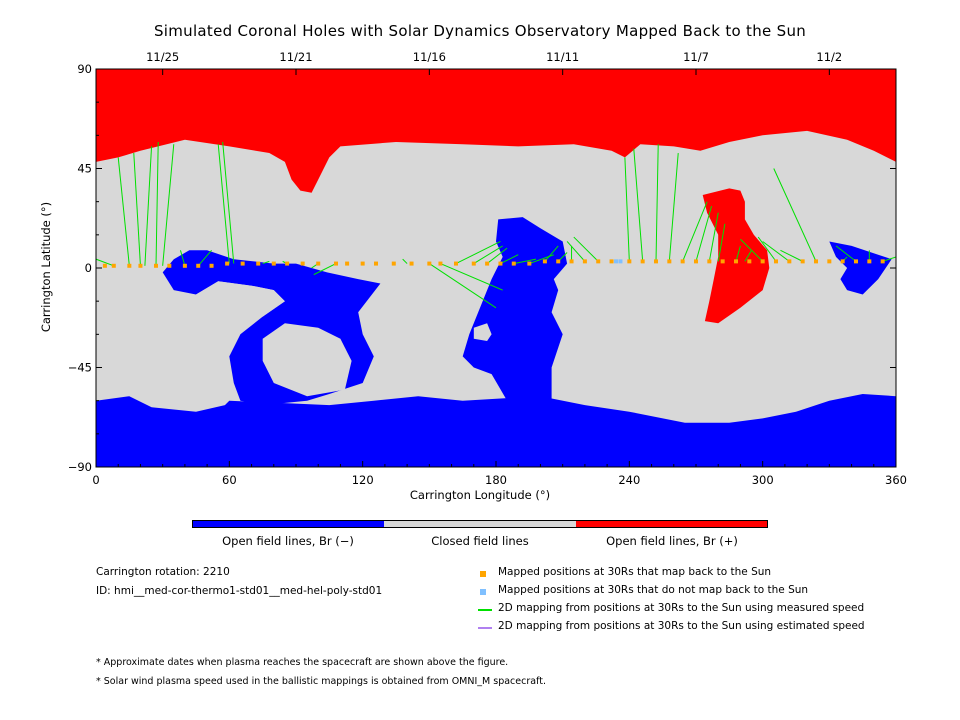 The image size is (960, 720). I want to click on colorbar-closed, so click(480, 524).